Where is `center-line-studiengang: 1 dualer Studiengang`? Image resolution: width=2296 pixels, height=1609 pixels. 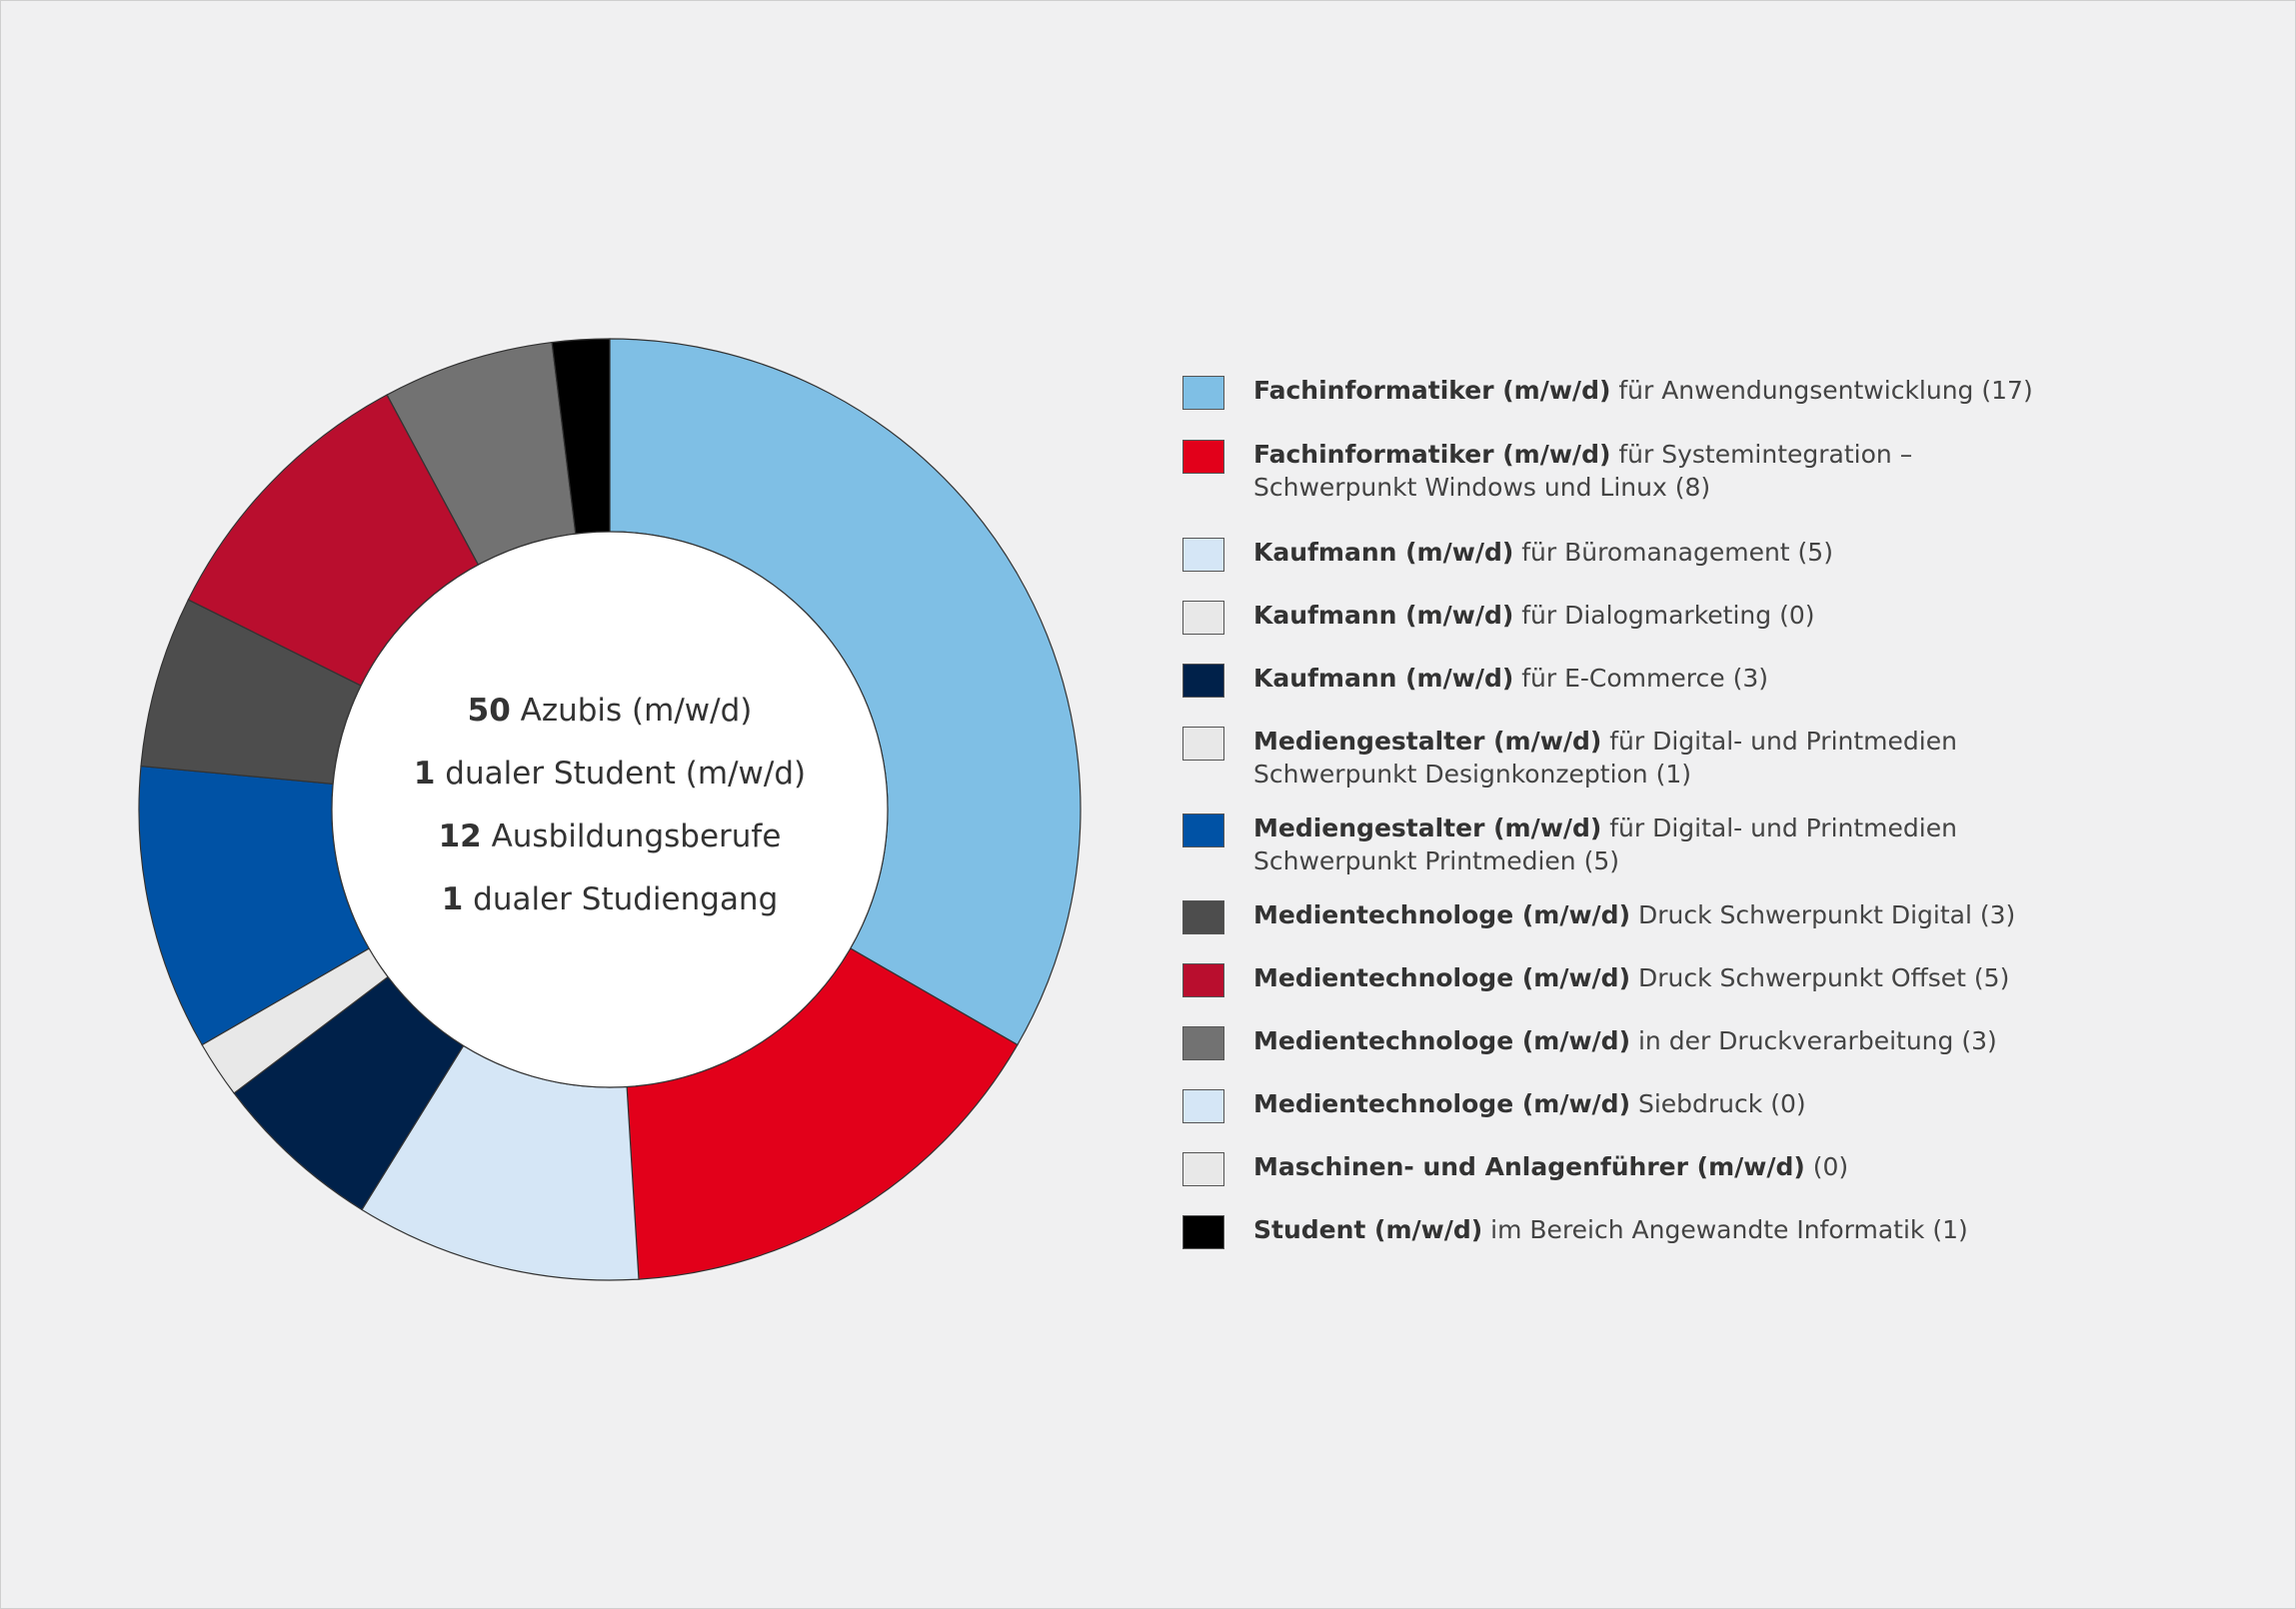 center-line-studiengang: 1 dualer Studiengang is located at coordinates (610, 900).